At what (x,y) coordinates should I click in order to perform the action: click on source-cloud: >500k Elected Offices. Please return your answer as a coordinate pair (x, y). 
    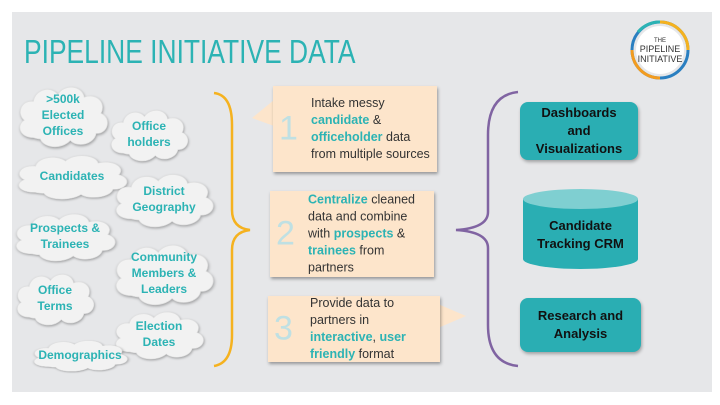
    Looking at the image, I should click on (63, 115).